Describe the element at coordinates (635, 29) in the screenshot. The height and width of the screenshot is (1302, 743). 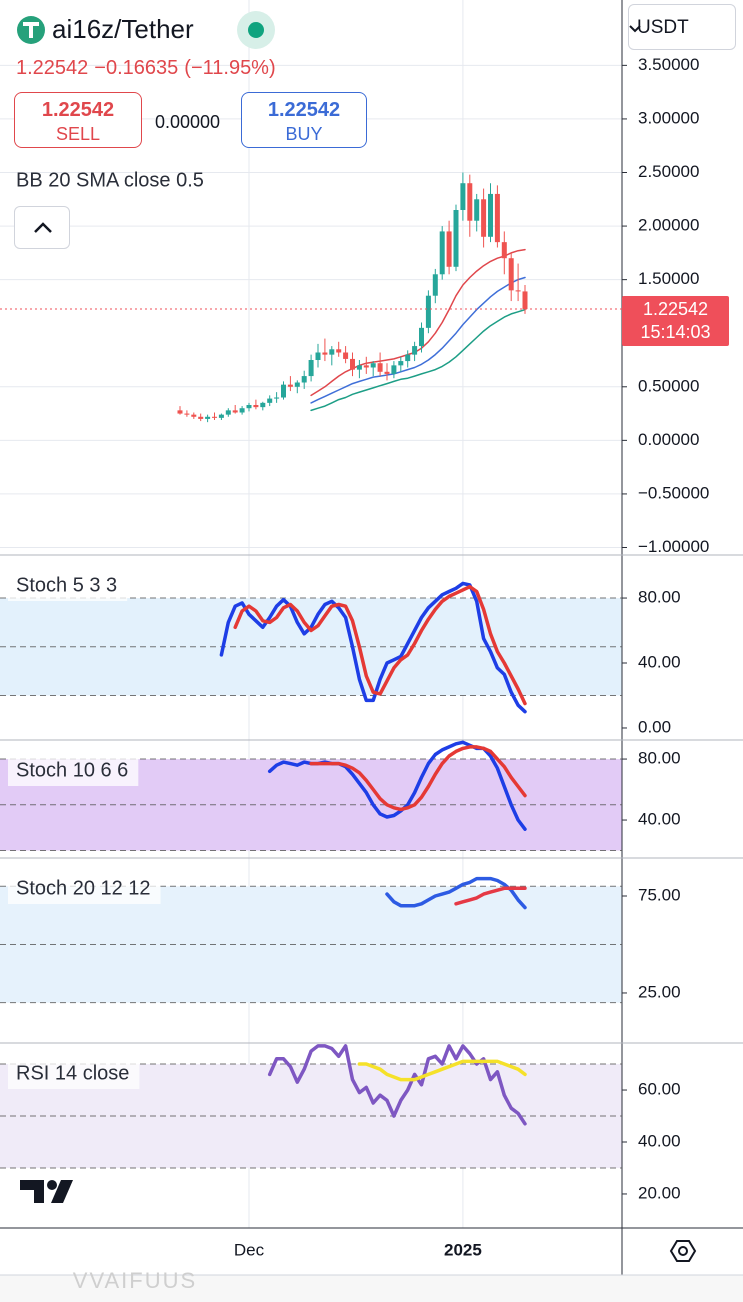
I see `chevron` at that location.